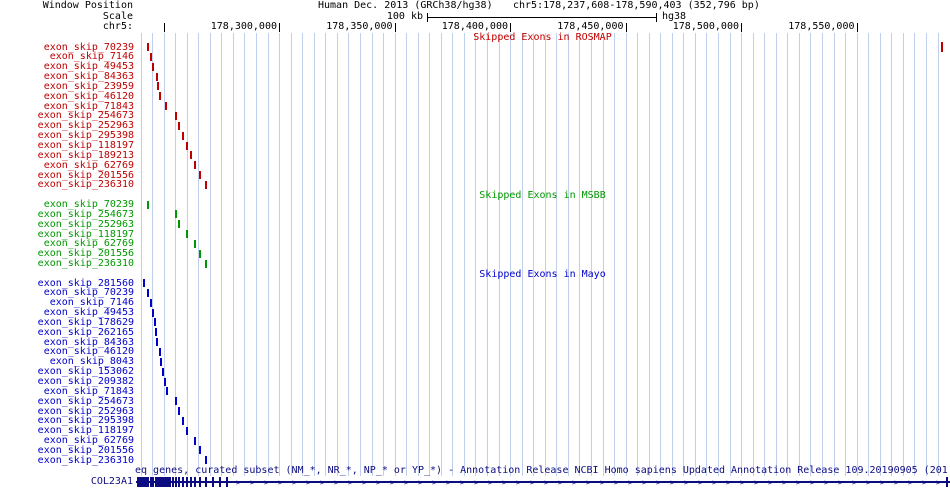  I want to click on track-title: Skipped Exons in Mayo, so click(542, 274).